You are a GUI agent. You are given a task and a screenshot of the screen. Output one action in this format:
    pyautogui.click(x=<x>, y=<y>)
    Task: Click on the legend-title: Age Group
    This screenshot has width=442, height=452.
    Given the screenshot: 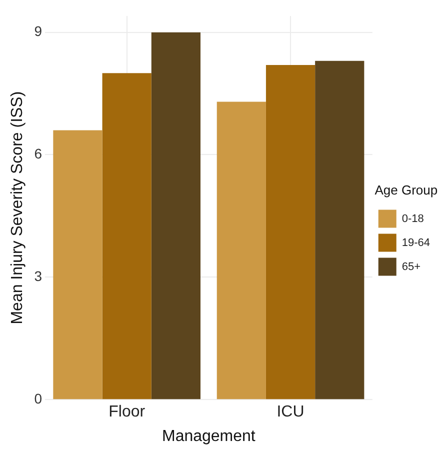 What is the action you would take?
    pyautogui.click(x=406, y=190)
    